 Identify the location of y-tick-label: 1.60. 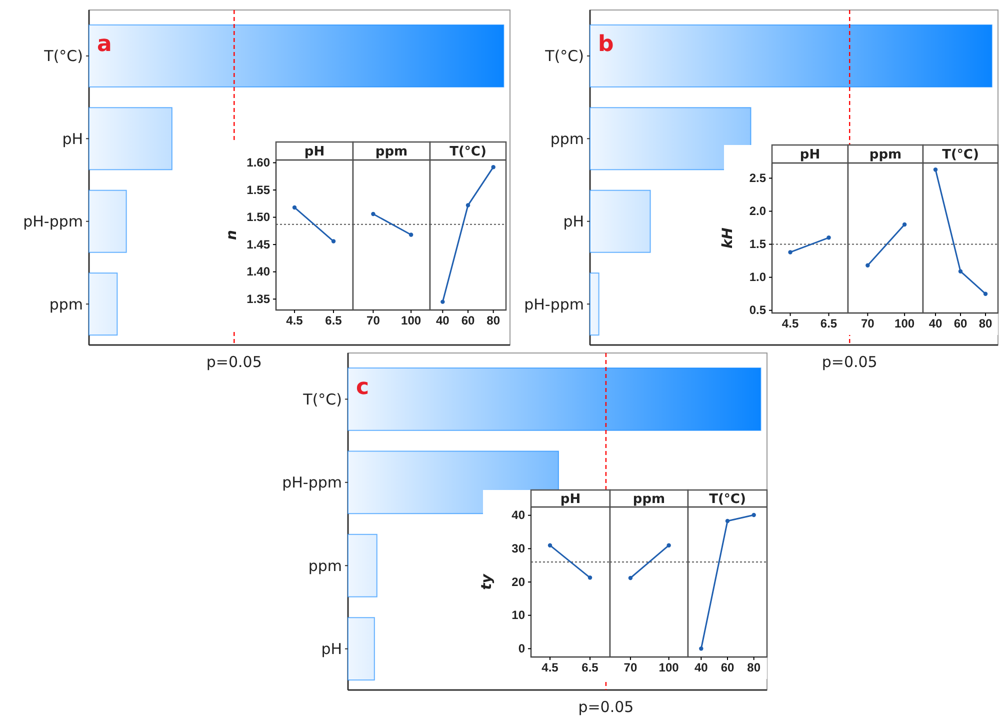
(258, 163).